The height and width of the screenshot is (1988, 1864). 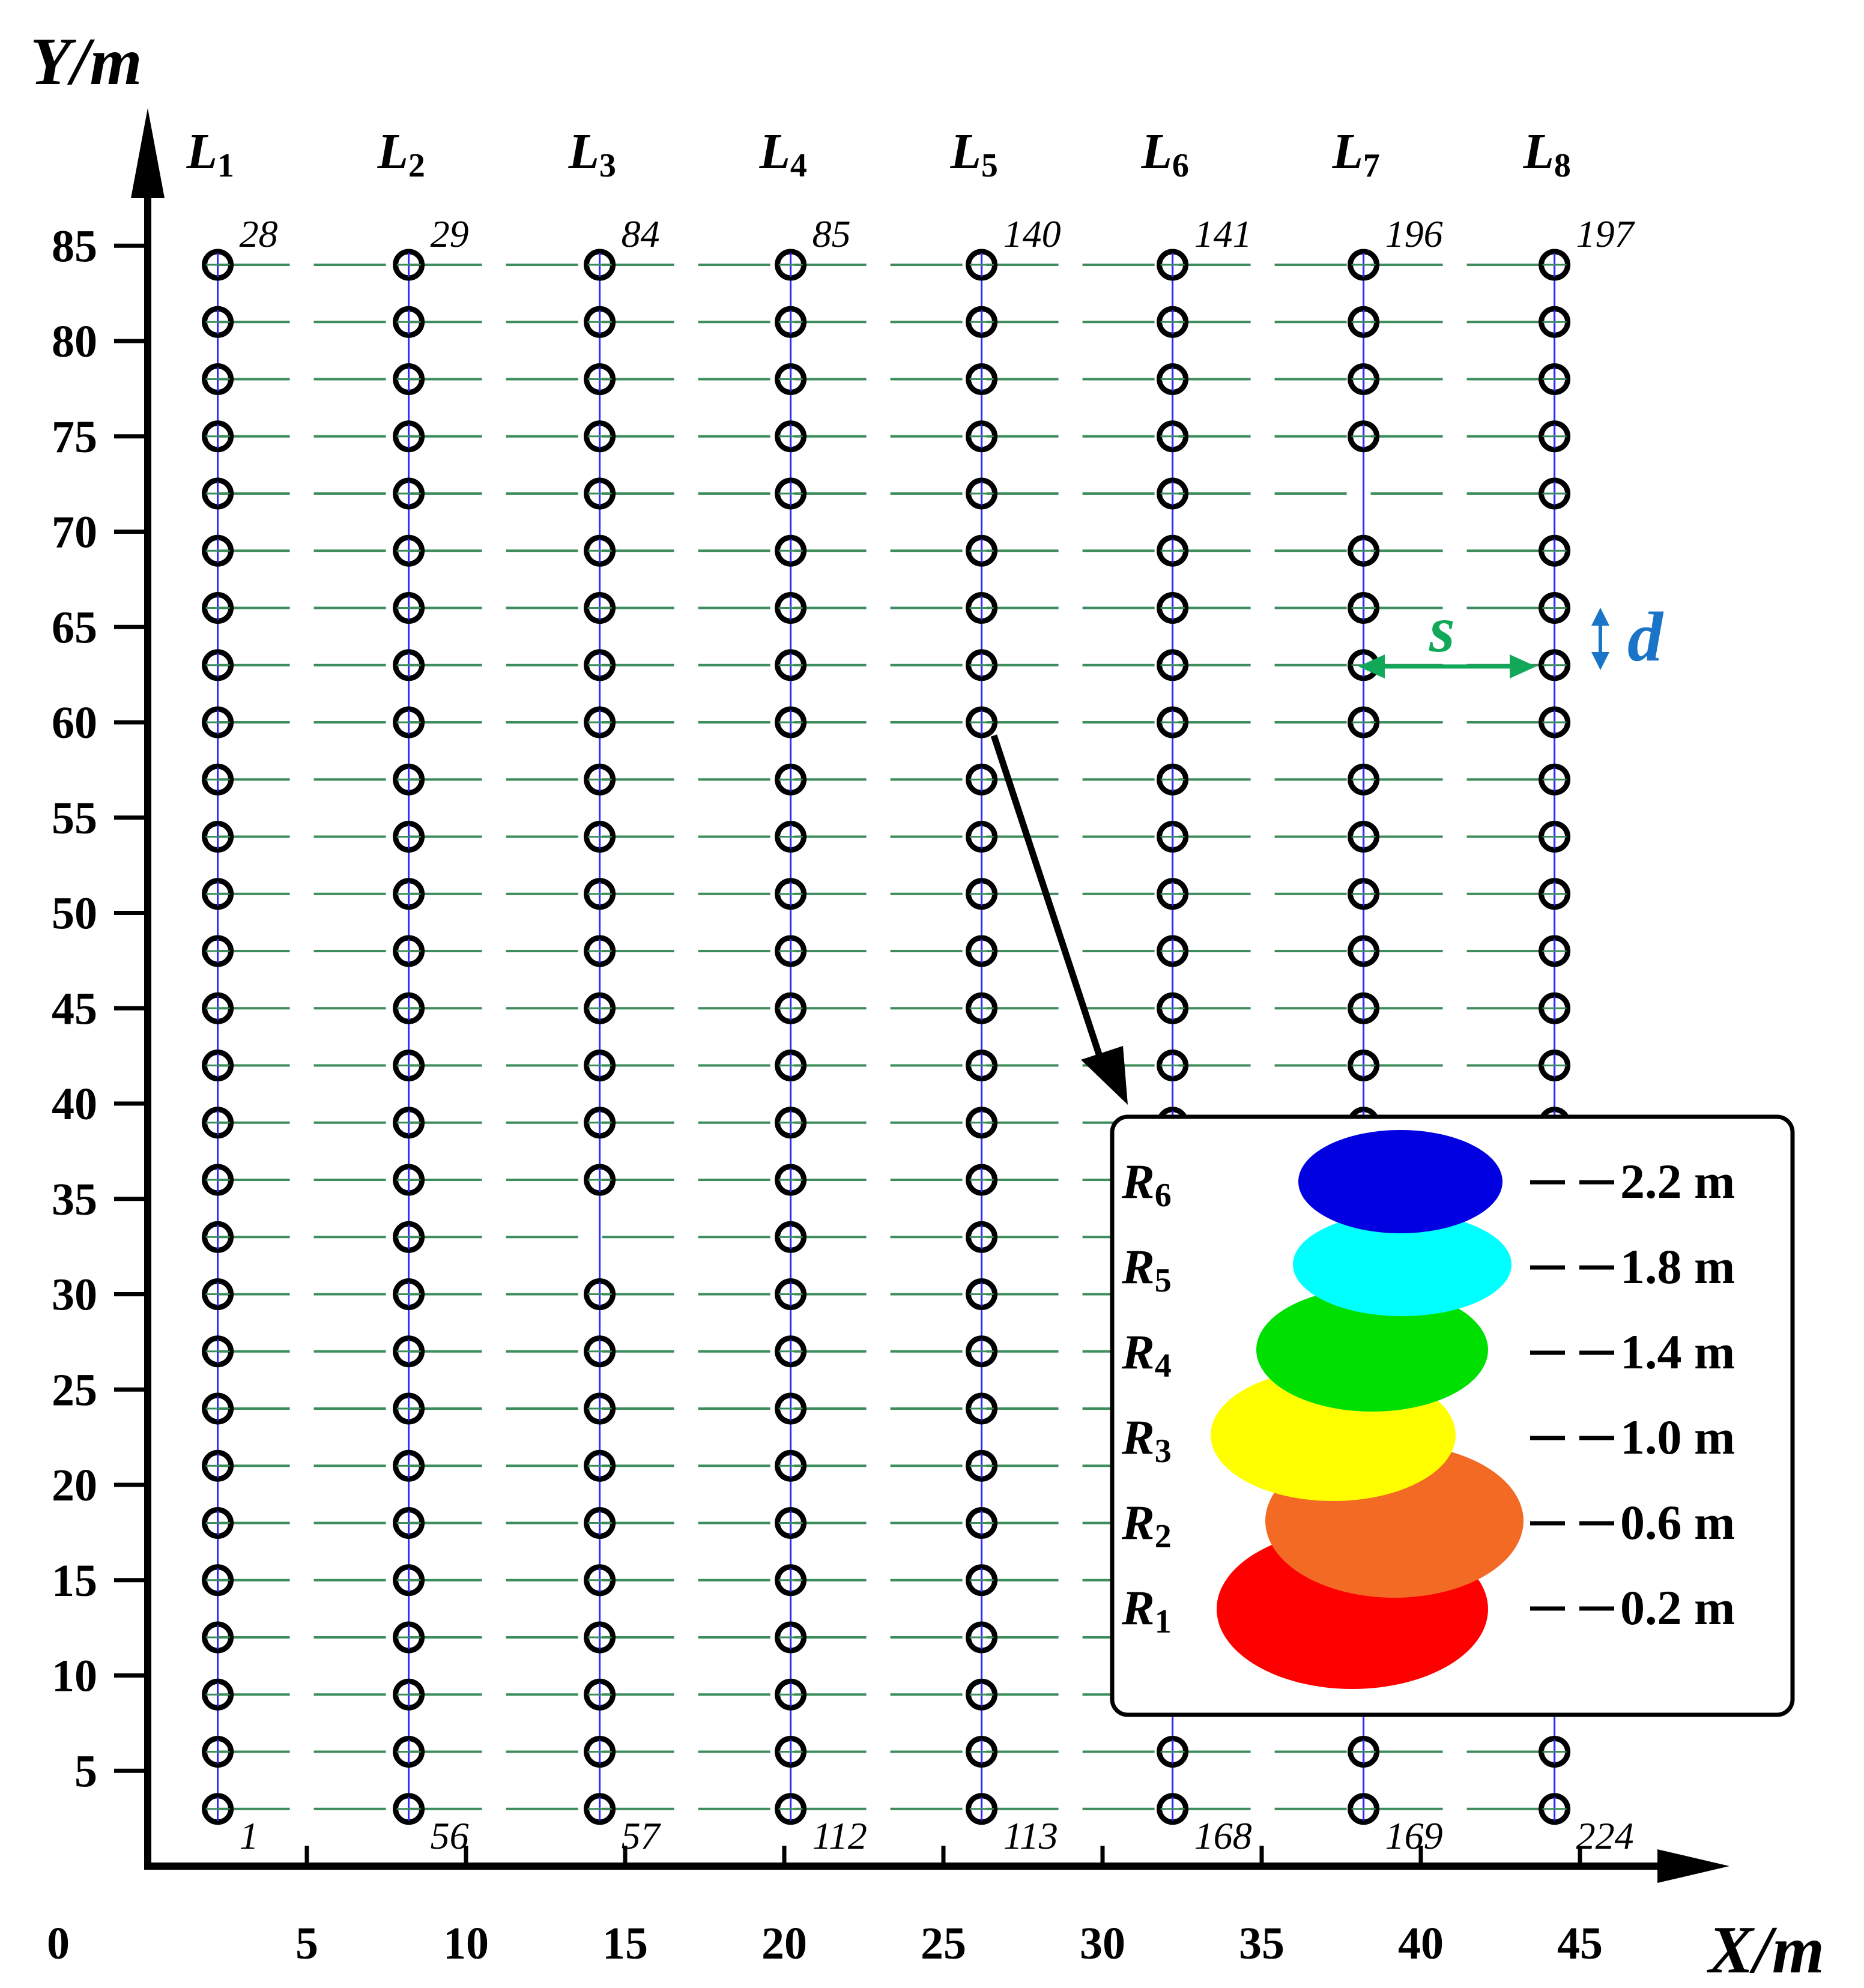 What do you see at coordinates (1367, 1409) in the screenshot?
I see `legend-ellipses` at bounding box center [1367, 1409].